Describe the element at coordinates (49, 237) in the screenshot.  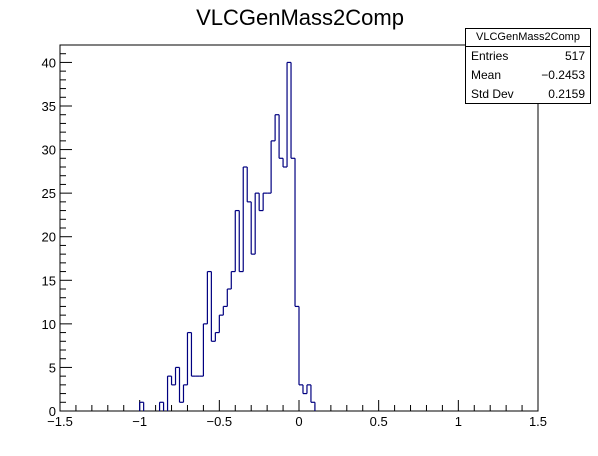
I see `y-tick-label: 20` at that location.